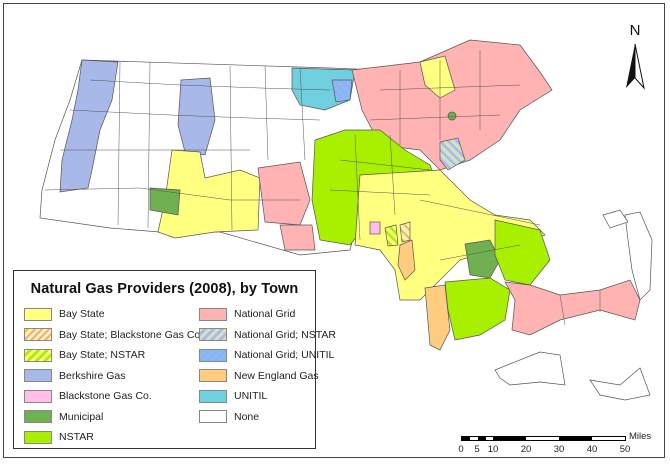 The height and width of the screenshot is (465, 670). Describe the element at coordinates (82, 314) in the screenshot. I see `legend-label: Bay State` at that location.